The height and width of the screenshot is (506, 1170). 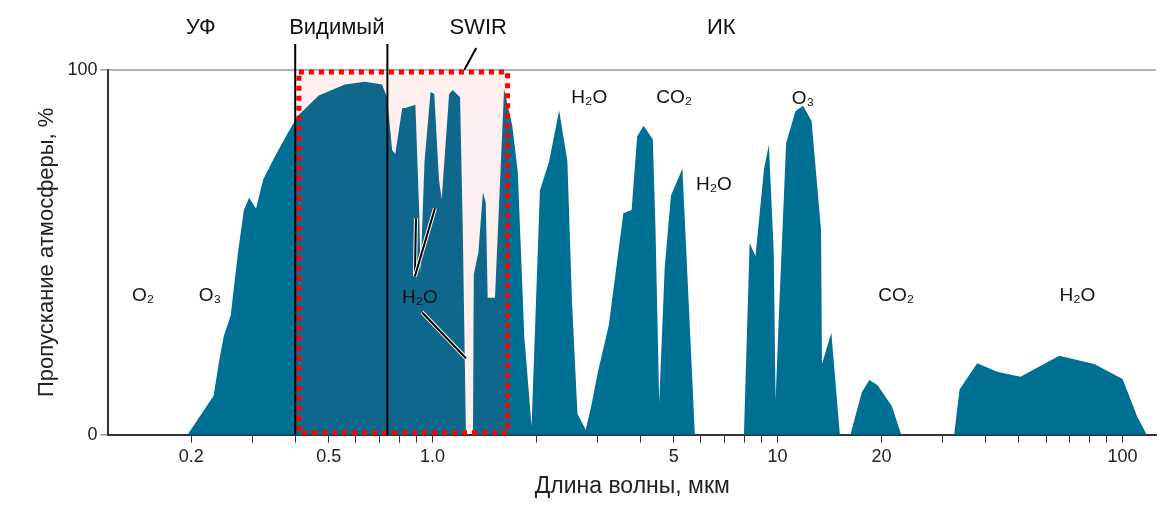 I want to click on annotation: O₂, so click(x=143, y=294).